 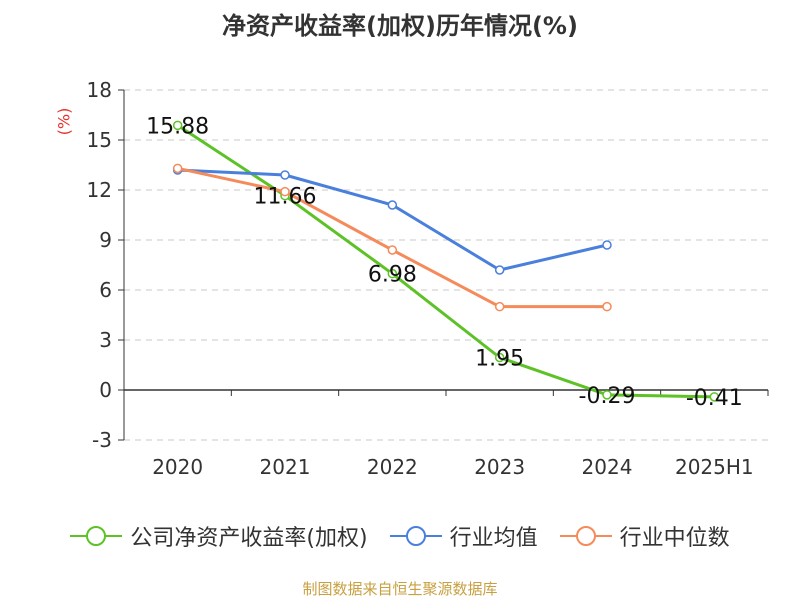 I want to click on legend-swatch-industry-median, so click(x=585, y=536).